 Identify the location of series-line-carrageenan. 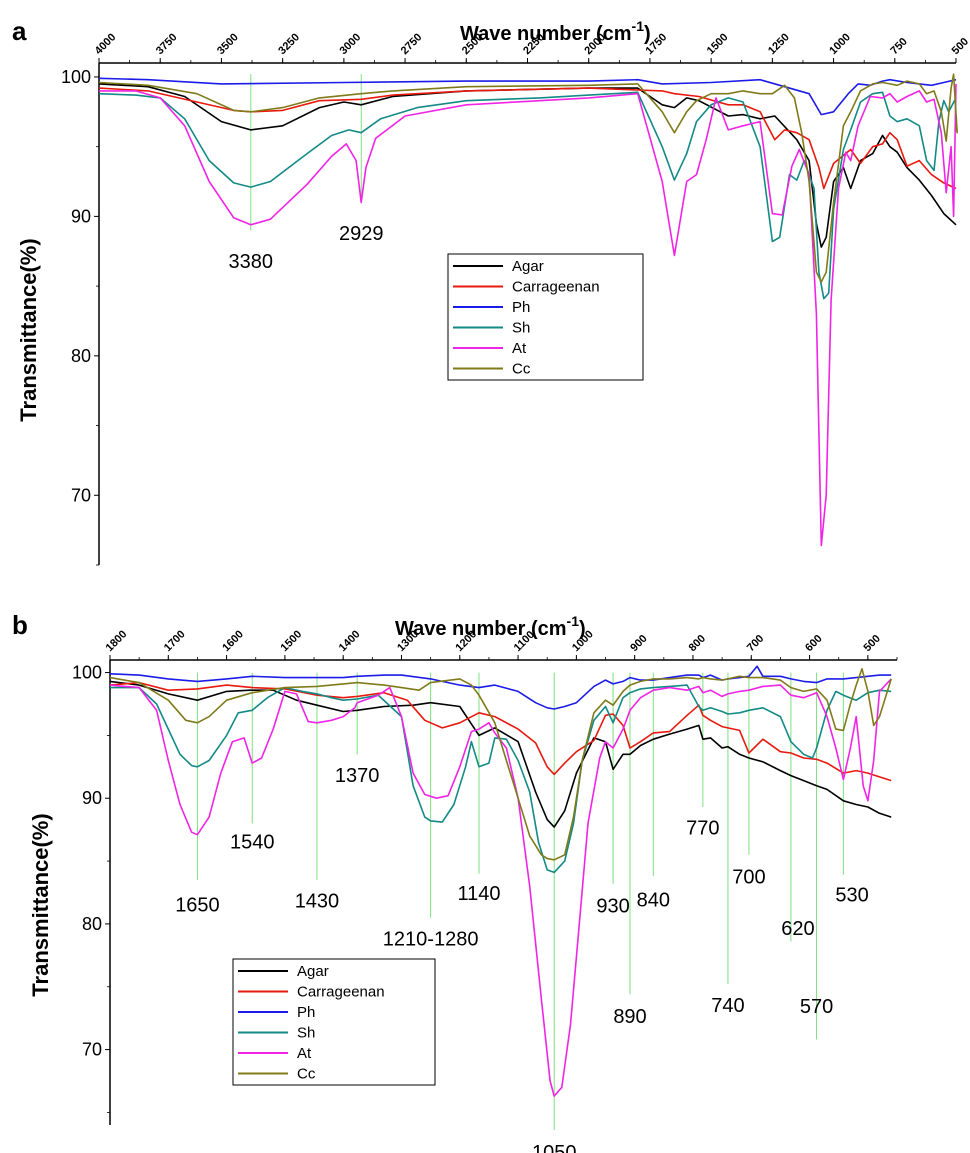
(527, 138).